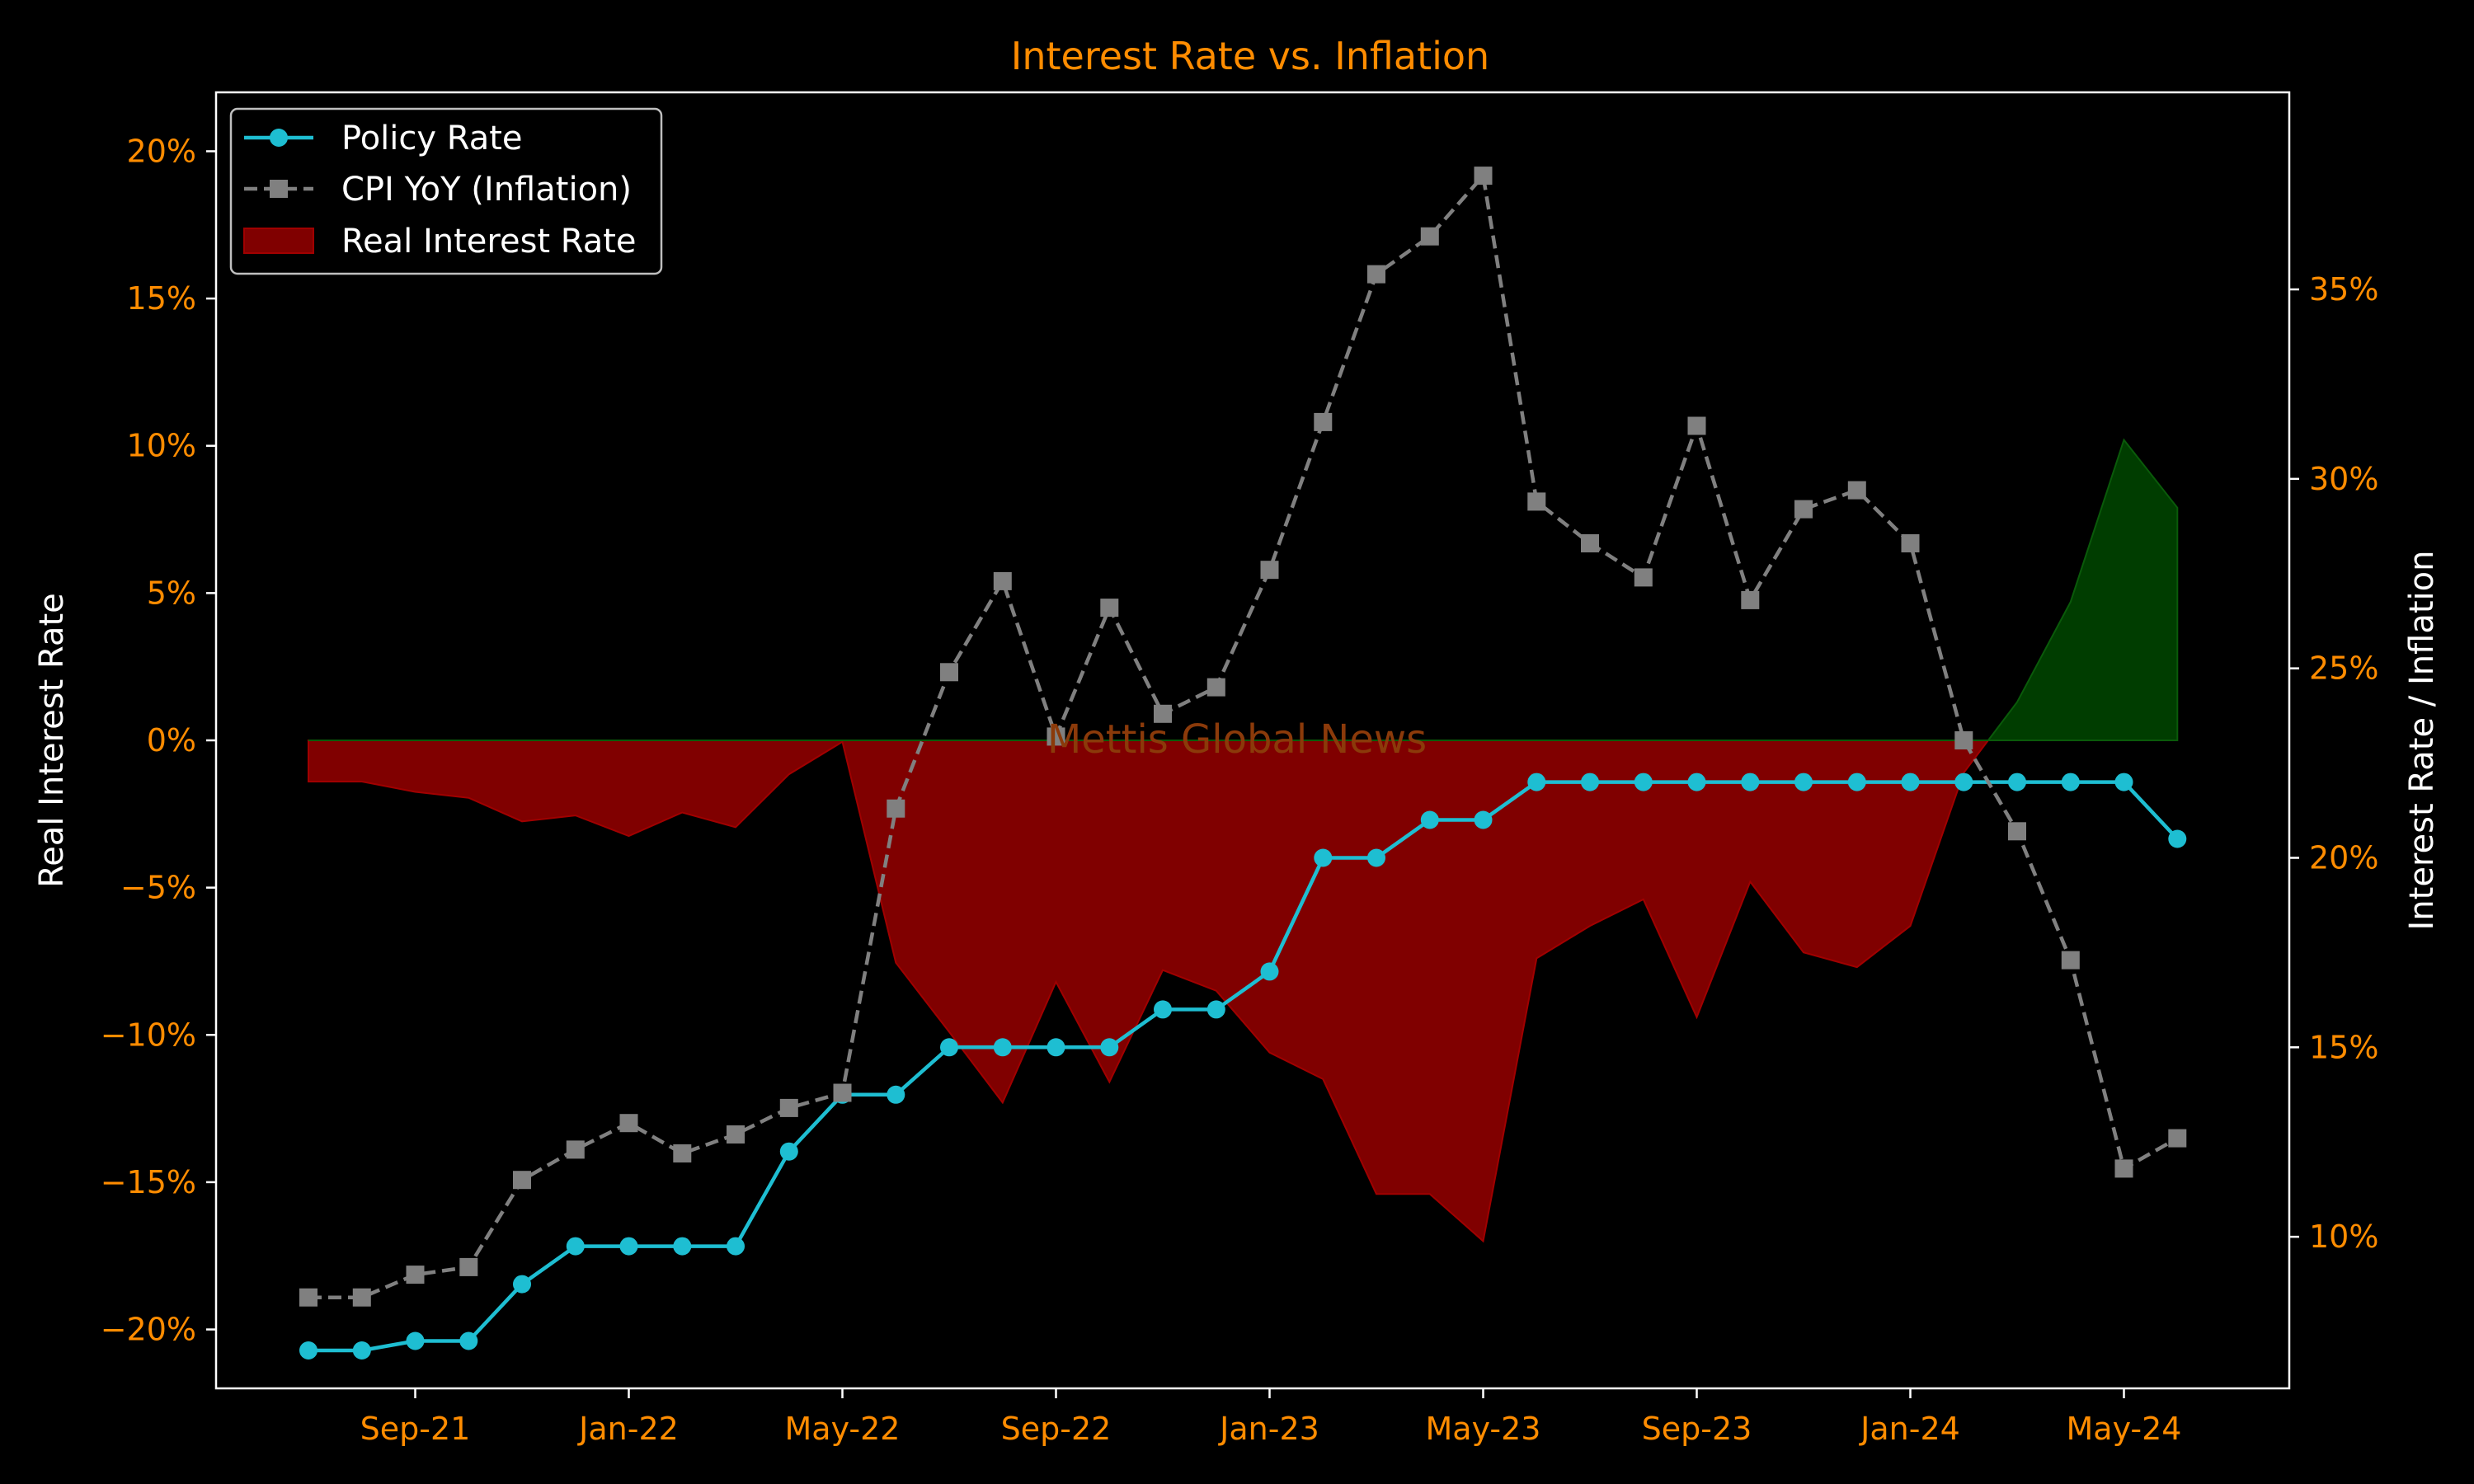 This screenshot has height=1484, width=2474. What do you see at coordinates (1056, 1429) in the screenshot?
I see `x-tick-label: Sep-22` at bounding box center [1056, 1429].